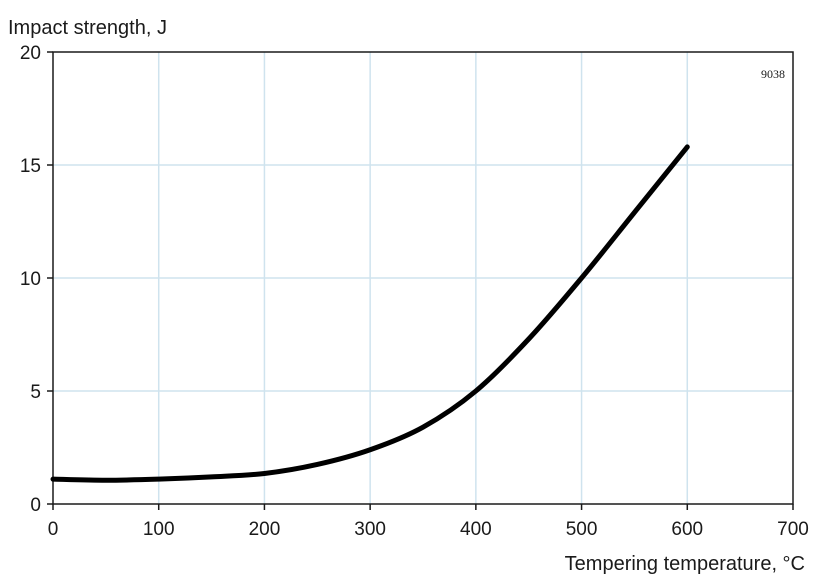  I want to click on x-tick-label: 300, so click(370, 529).